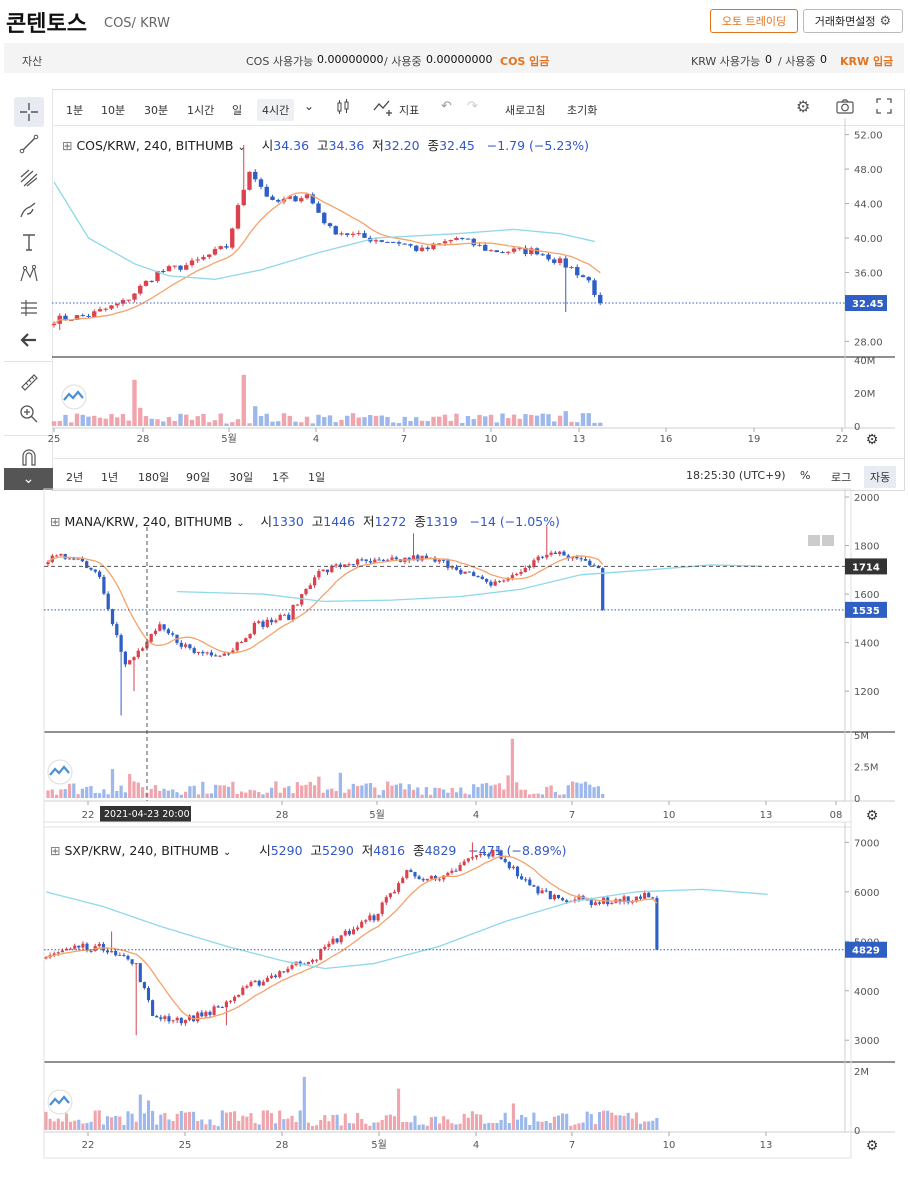  I want to click on ruler-icon, so click(29, 382).